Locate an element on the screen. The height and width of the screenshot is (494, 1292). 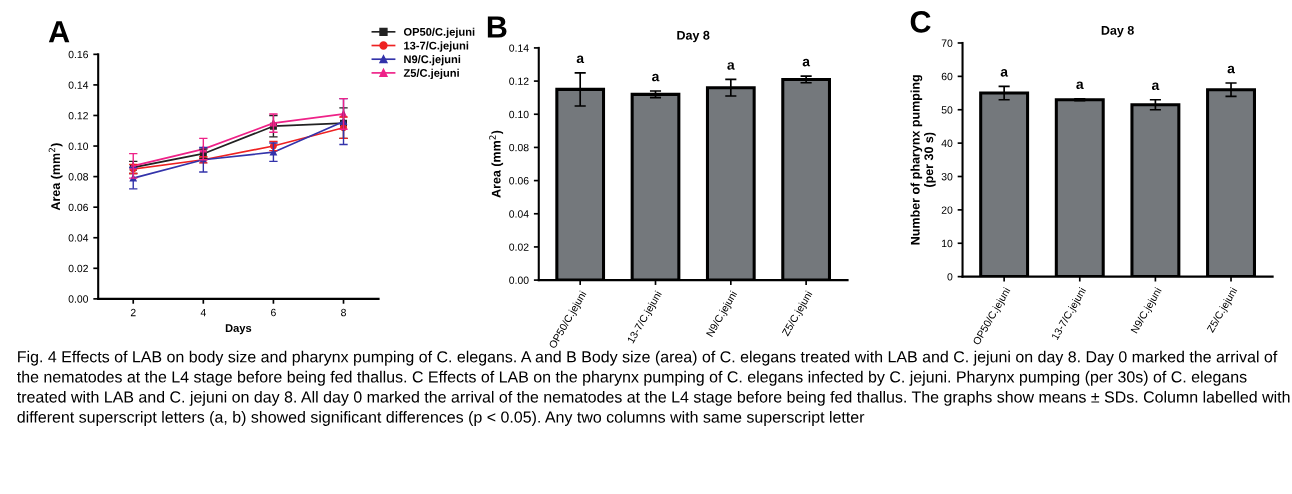
y-tick-label: 20 is located at coordinates (947, 210).